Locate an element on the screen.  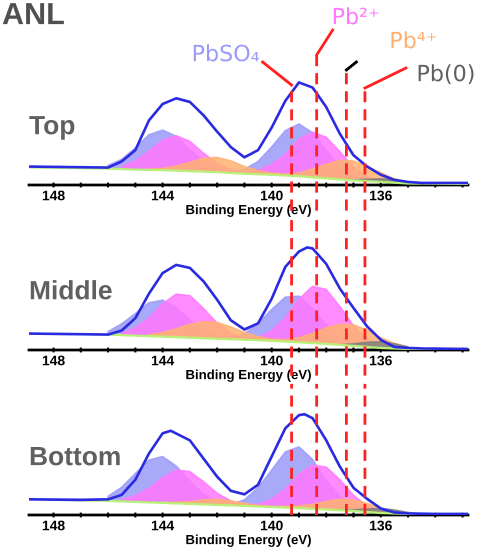
text: ANL is located at coordinates (33, 13).